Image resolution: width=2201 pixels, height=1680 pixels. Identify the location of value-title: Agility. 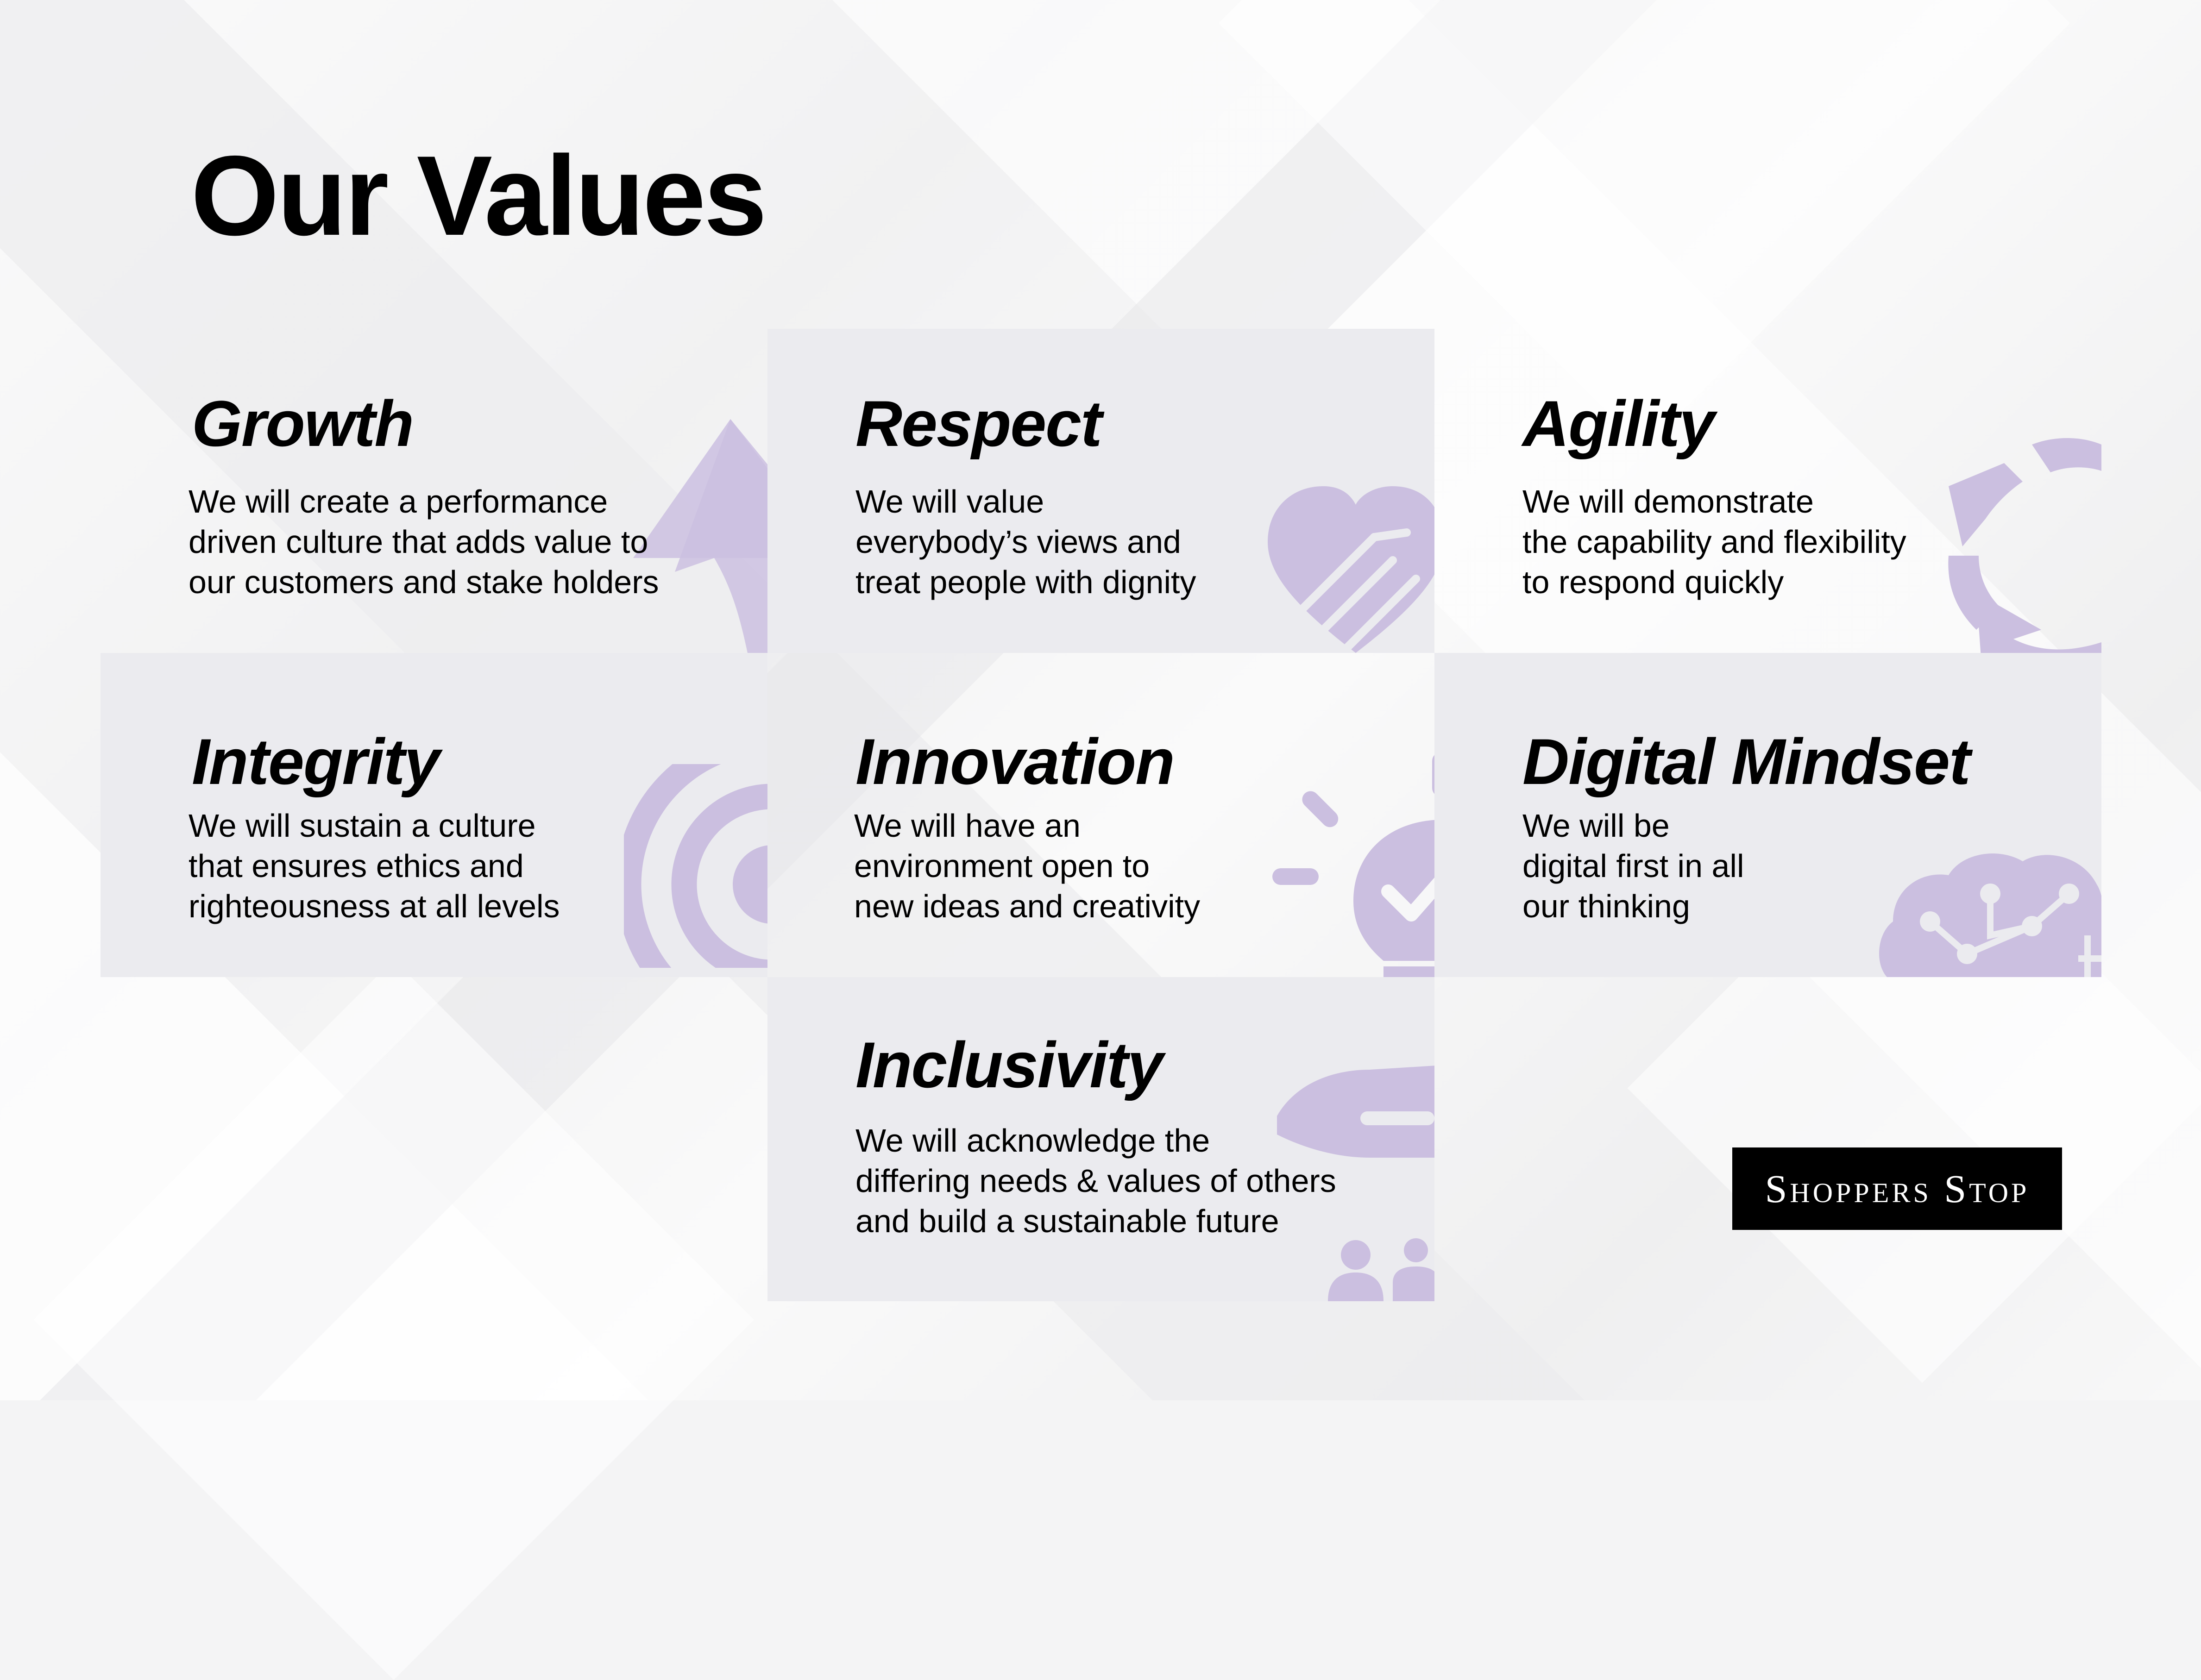
(1618, 423).